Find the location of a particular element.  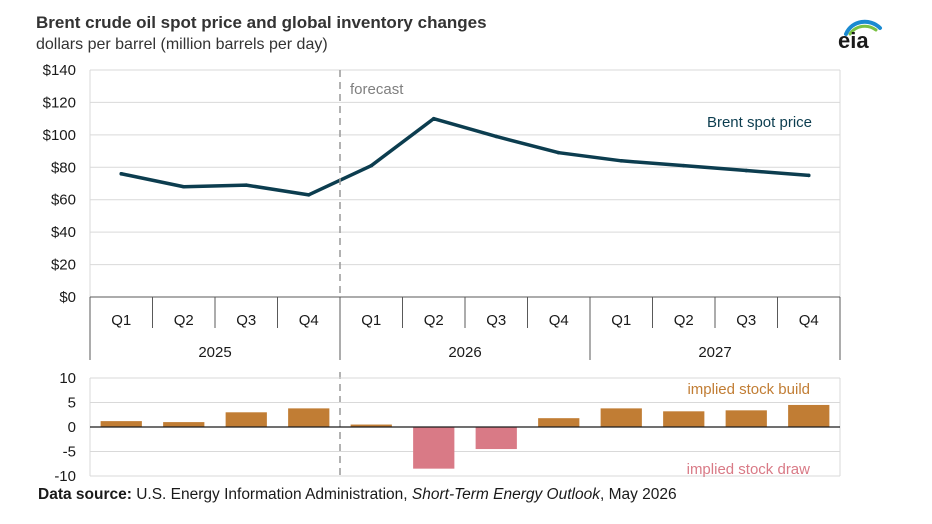

y-tick-label: $60 is located at coordinates (63, 200).